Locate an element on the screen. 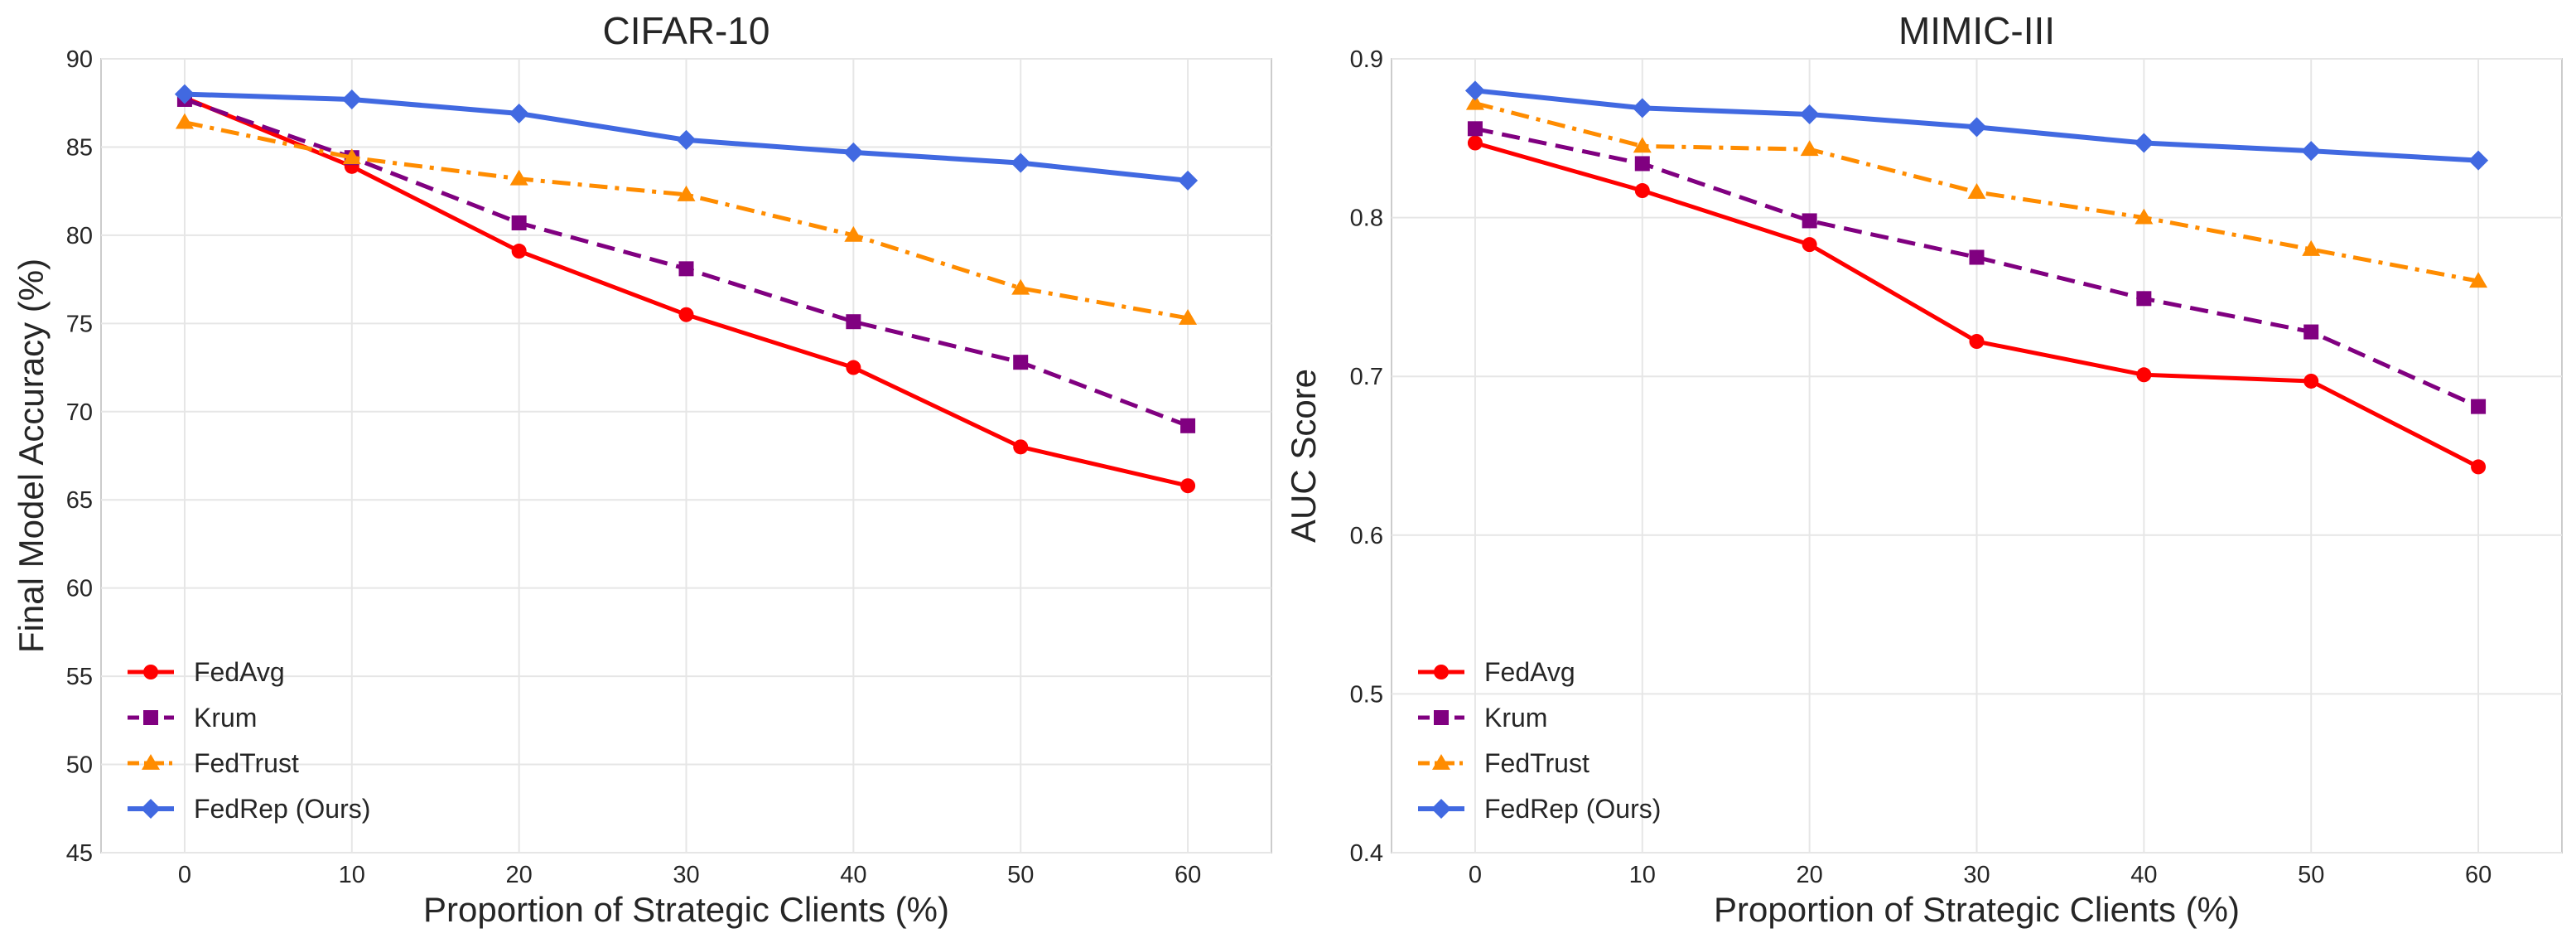 Image resolution: width=2576 pixels, height=943 pixels. legend-label: Krum is located at coordinates (1515, 718).